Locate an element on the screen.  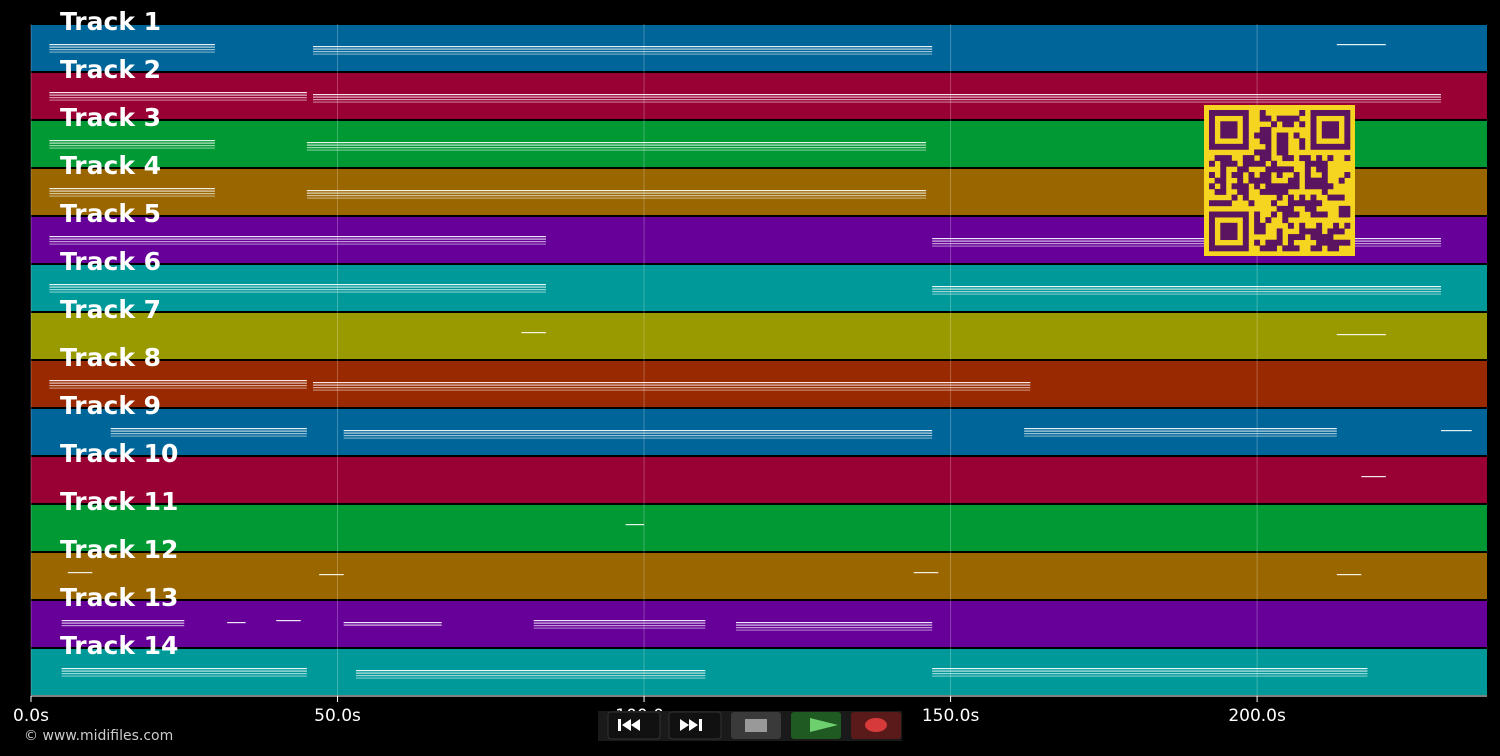
rewind-button is located at coordinates (634, 725).